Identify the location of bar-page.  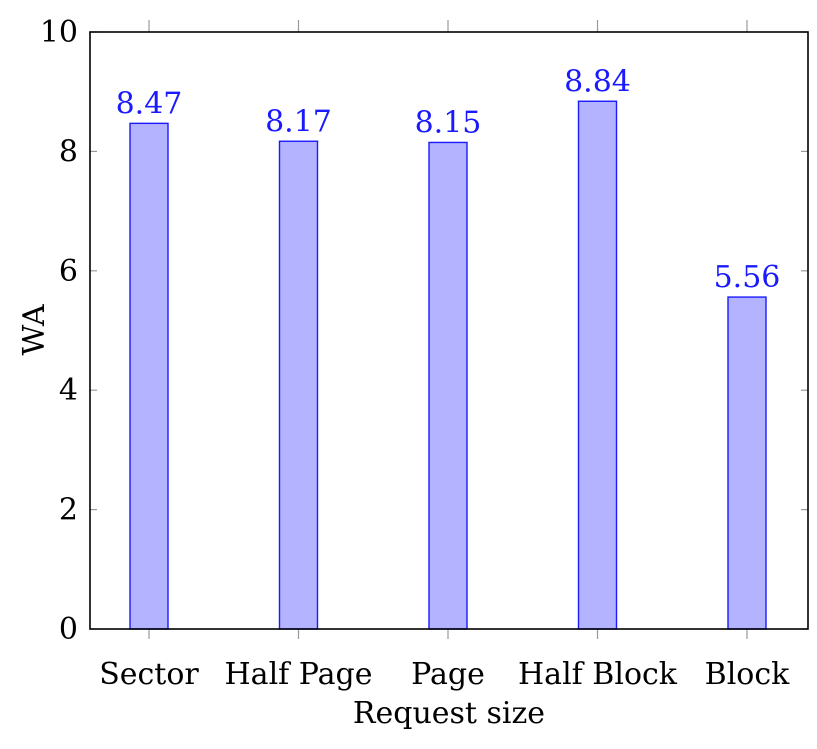
(448, 385).